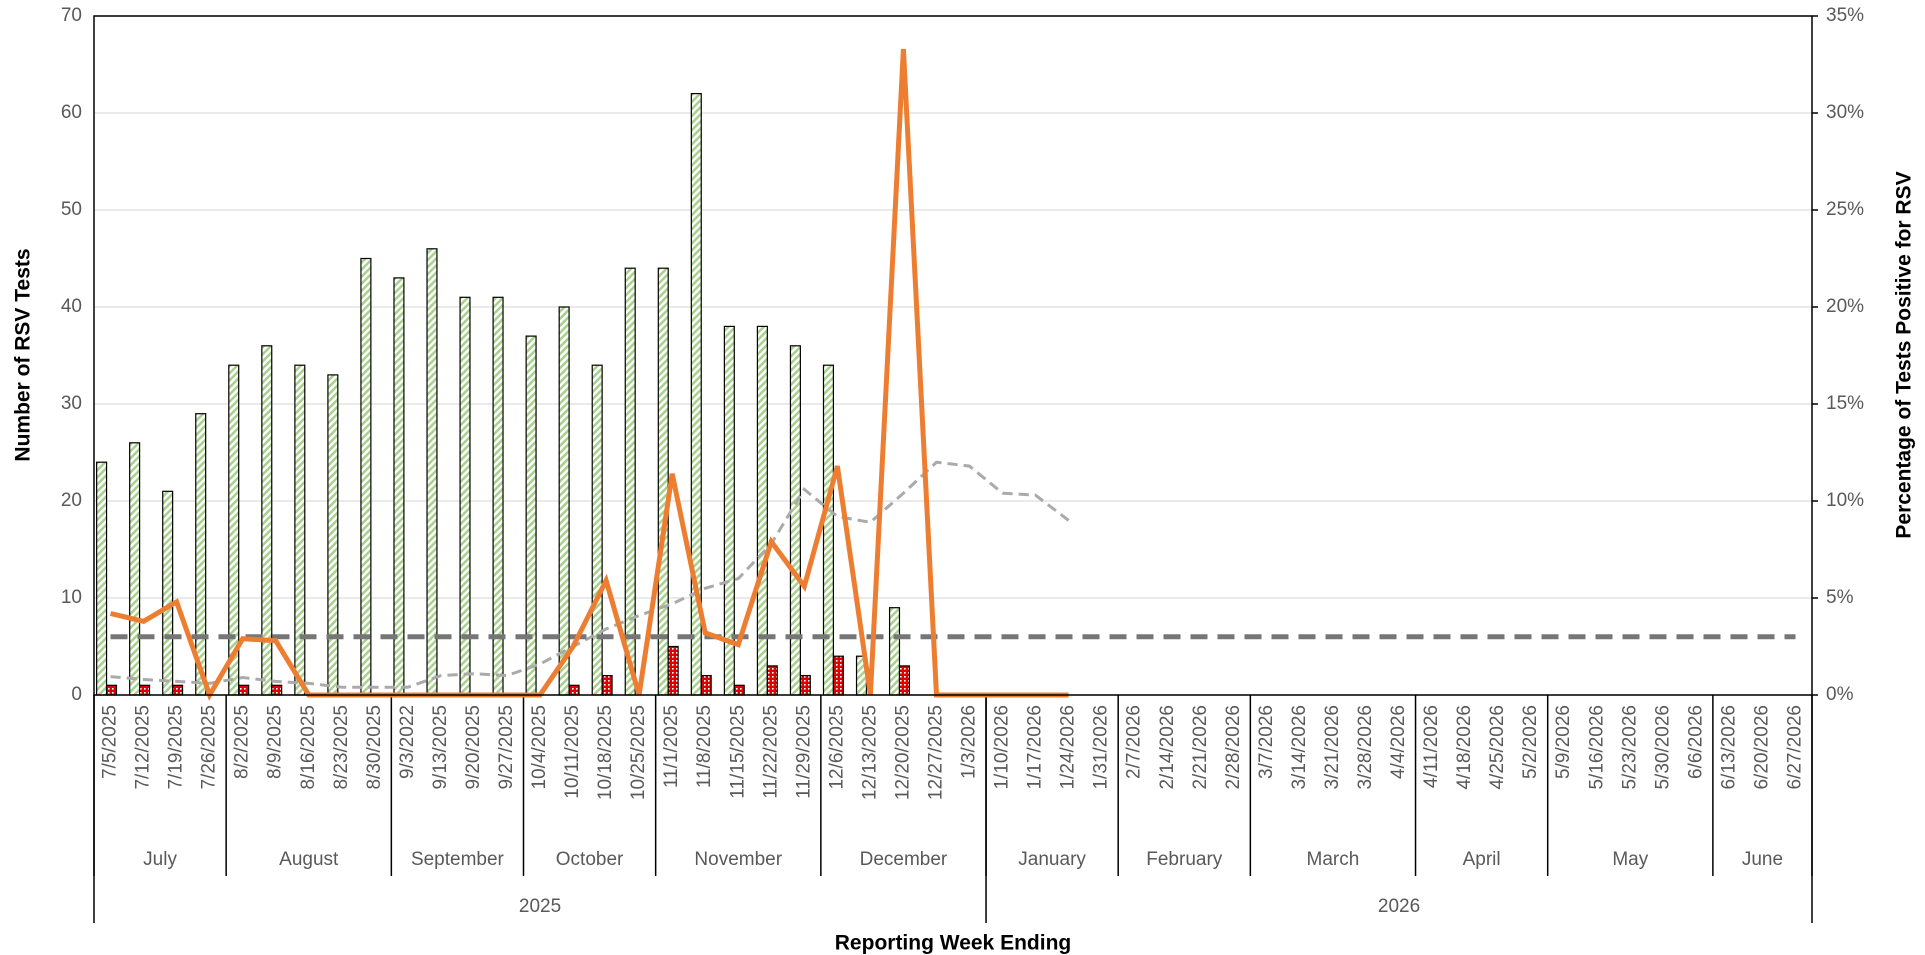 This screenshot has height=955, width=1925. What do you see at coordinates (1431, 746) in the screenshot?
I see `x-tick-label: 4/11/2026` at bounding box center [1431, 746].